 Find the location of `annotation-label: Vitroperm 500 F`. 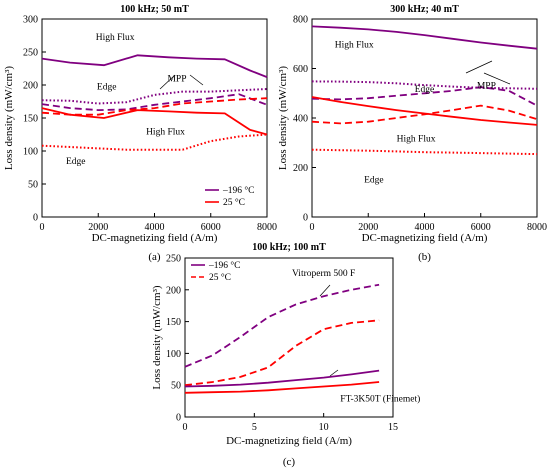

annotation-label: Vitroperm 500 F is located at coordinates (323, 274).